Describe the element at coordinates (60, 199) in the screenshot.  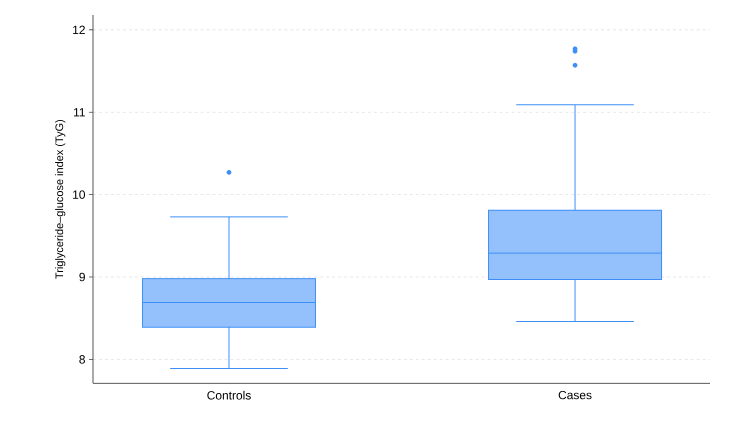
I see `y-axis-title: Triglyceride–glucose index (TyG)` at that location.